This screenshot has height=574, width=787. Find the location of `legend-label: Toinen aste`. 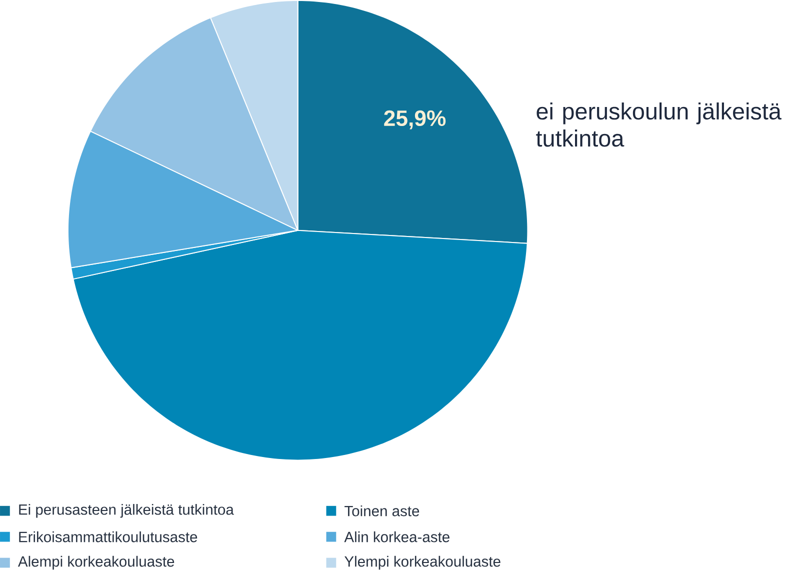

legend-label: Toinen aste is located at coordinates (382, 511).